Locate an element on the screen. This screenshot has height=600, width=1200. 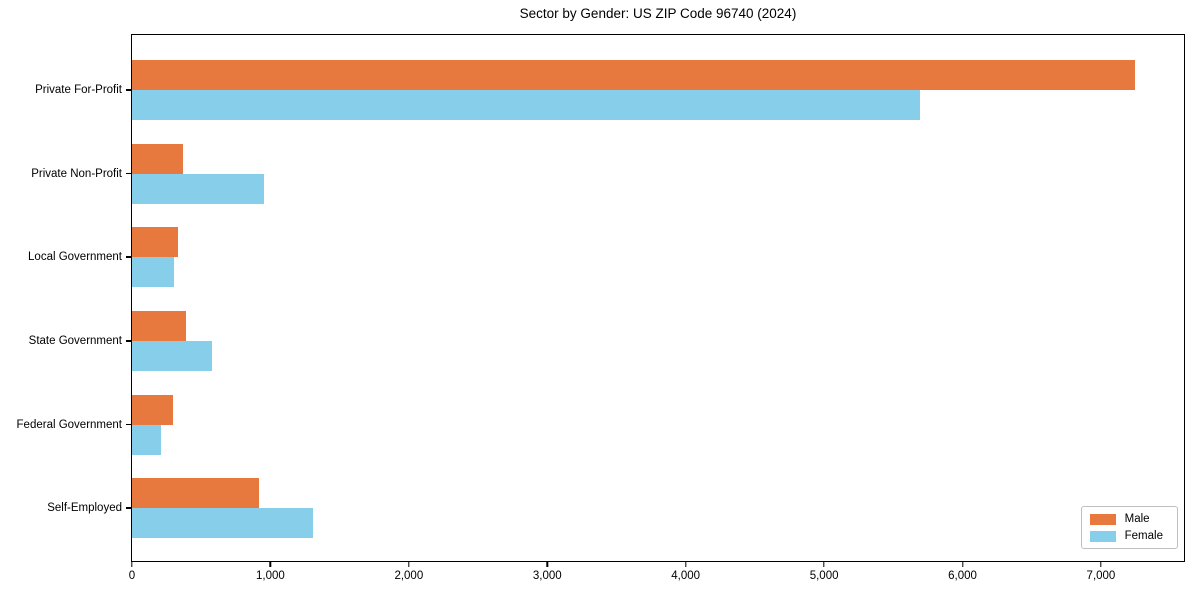
x-tick-2000 is located at coordinates (409, 564).